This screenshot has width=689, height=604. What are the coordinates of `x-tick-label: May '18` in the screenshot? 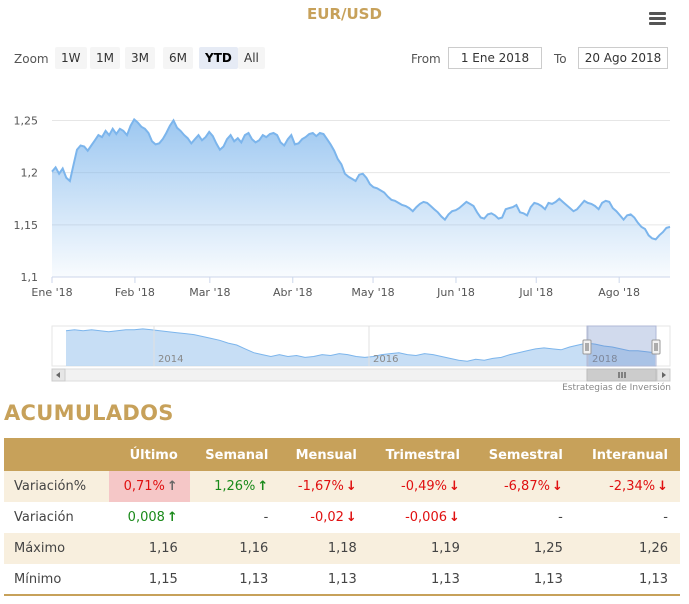 It's located at (372, 292).